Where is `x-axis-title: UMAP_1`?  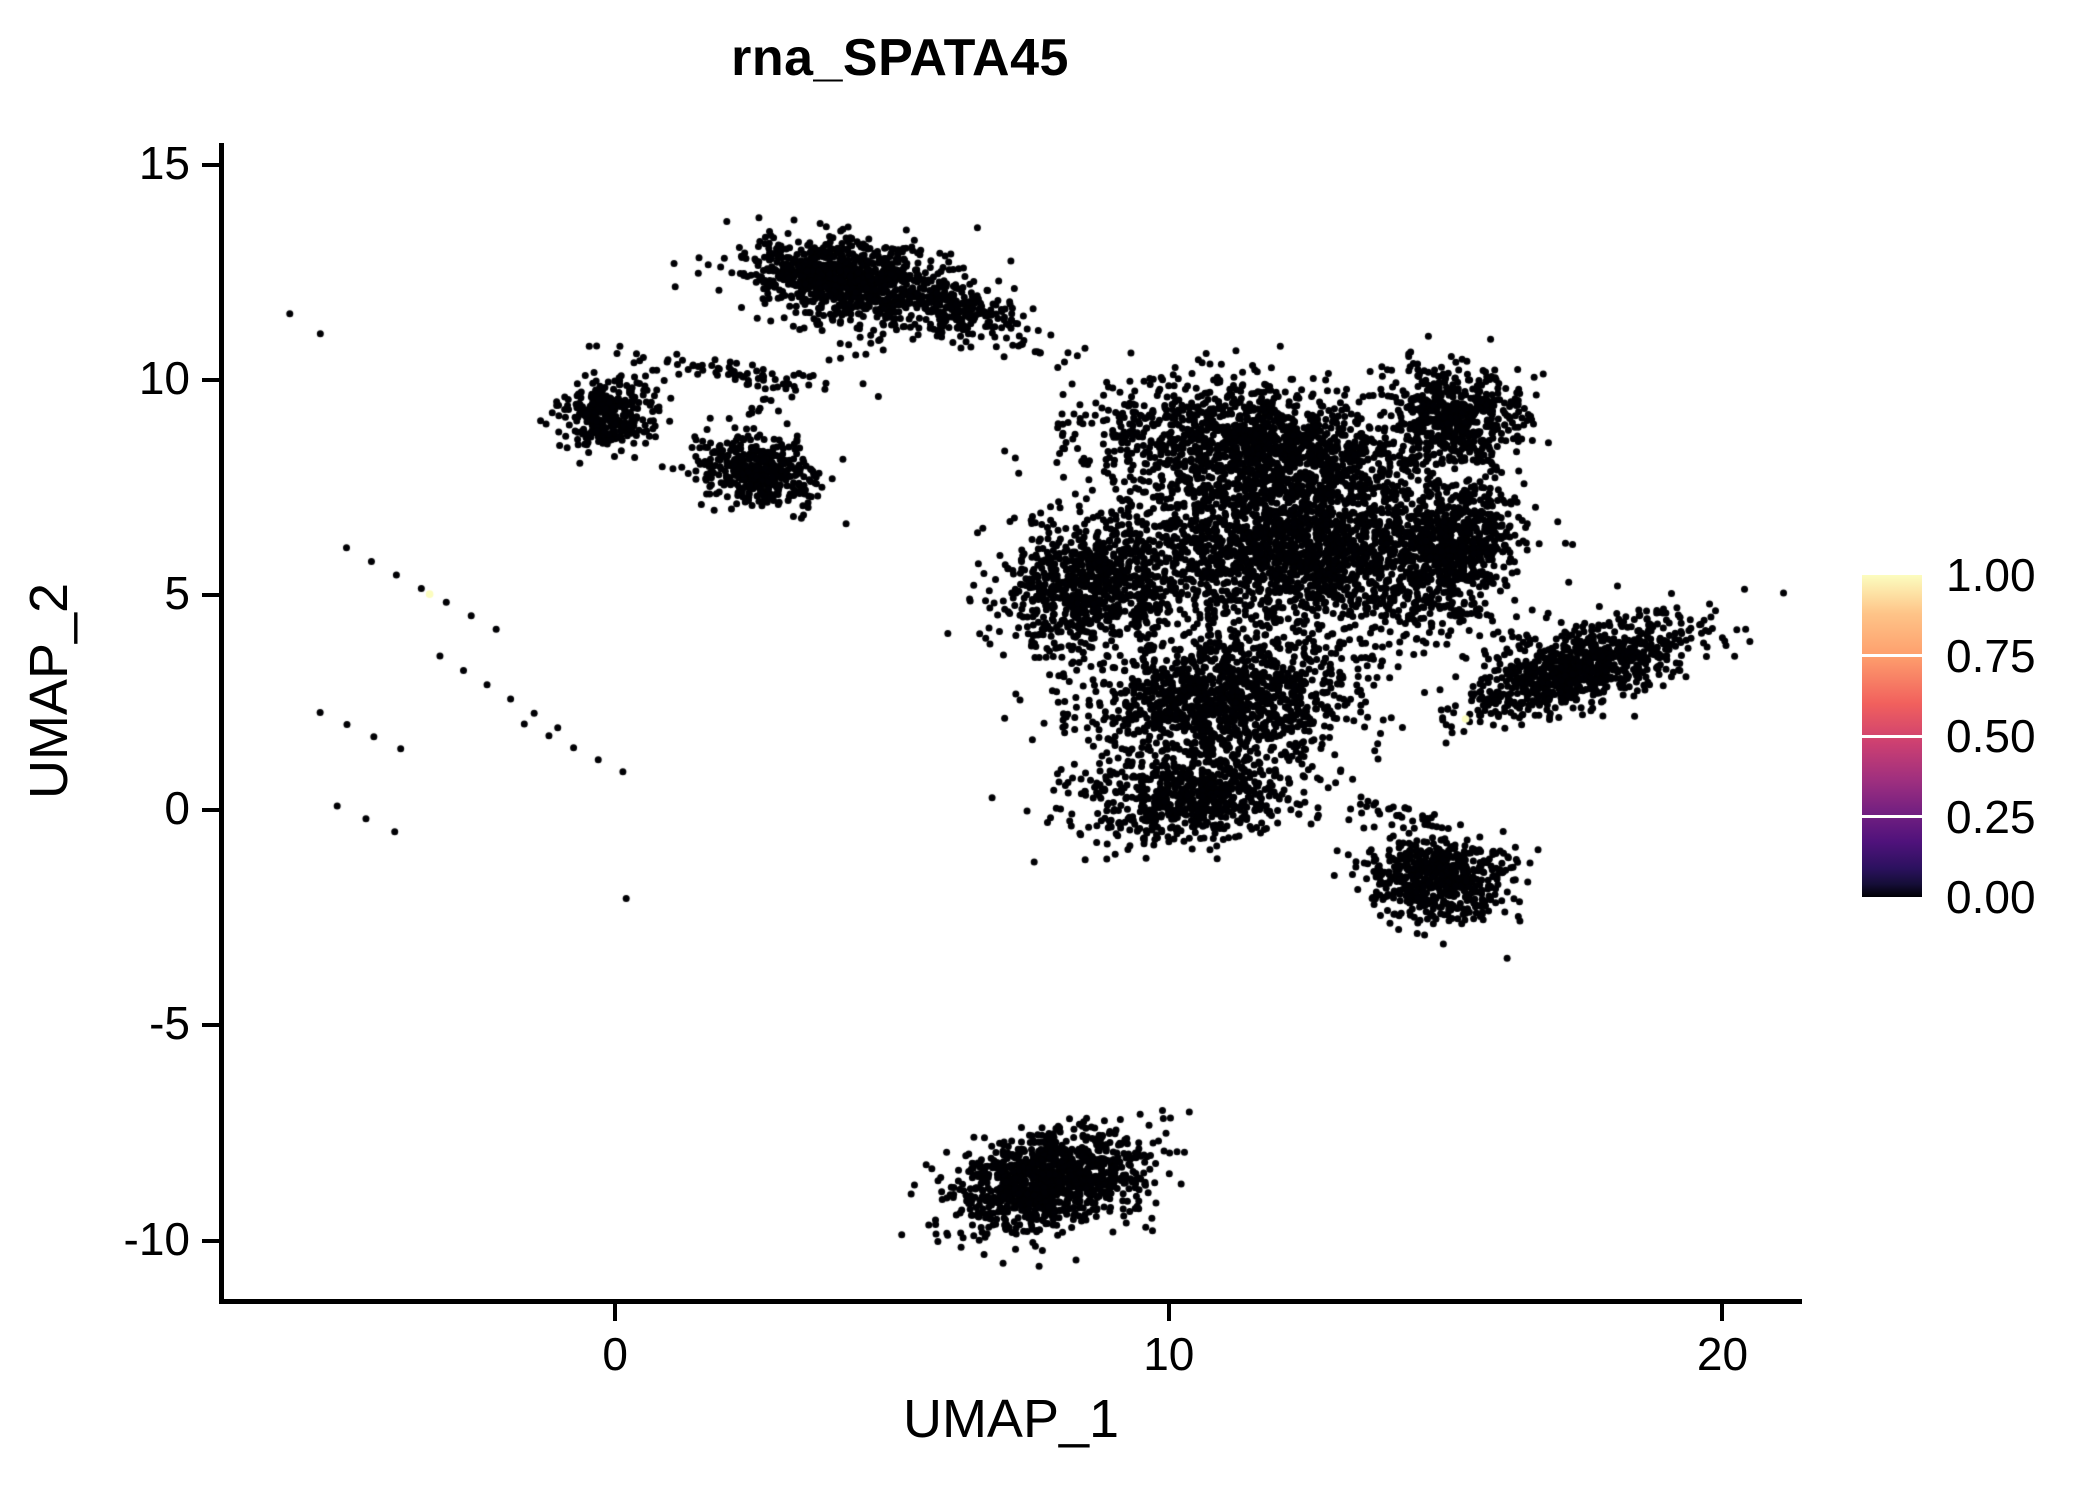 x-axis-title: UMAP_1 is located at coordinates (1011, 1419).